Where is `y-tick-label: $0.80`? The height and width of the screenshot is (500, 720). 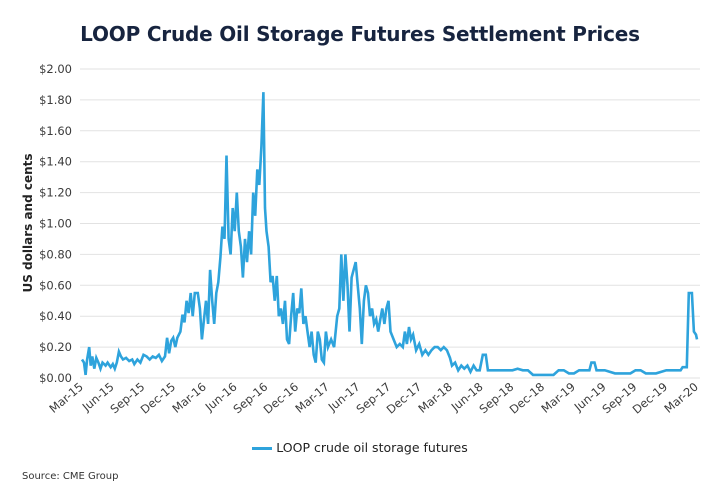
y-tick-label: $0.80 is located at coordinates (55, 254).